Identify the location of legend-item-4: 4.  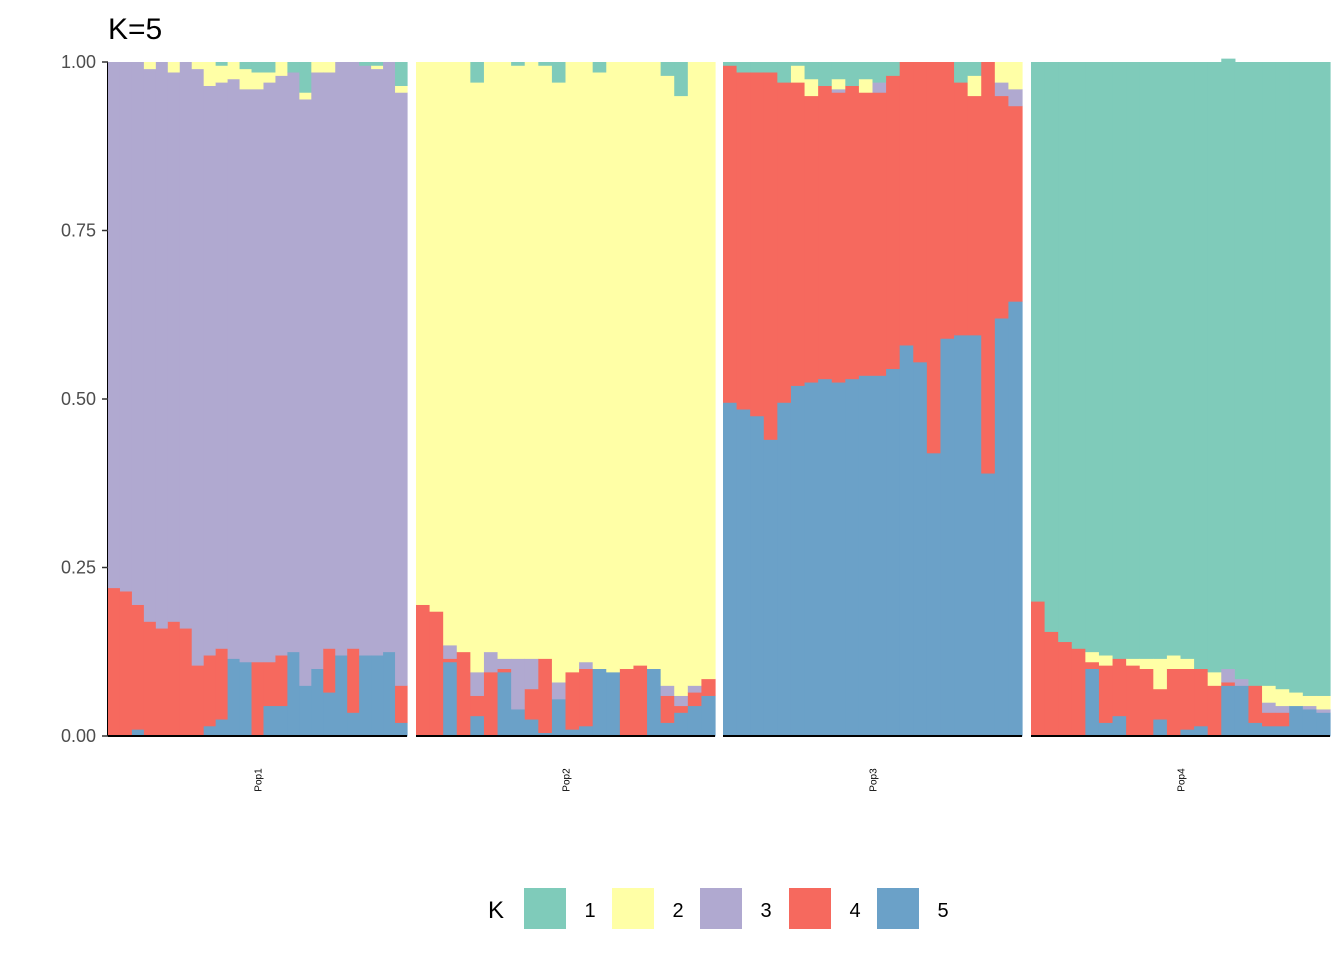
(825, 908).